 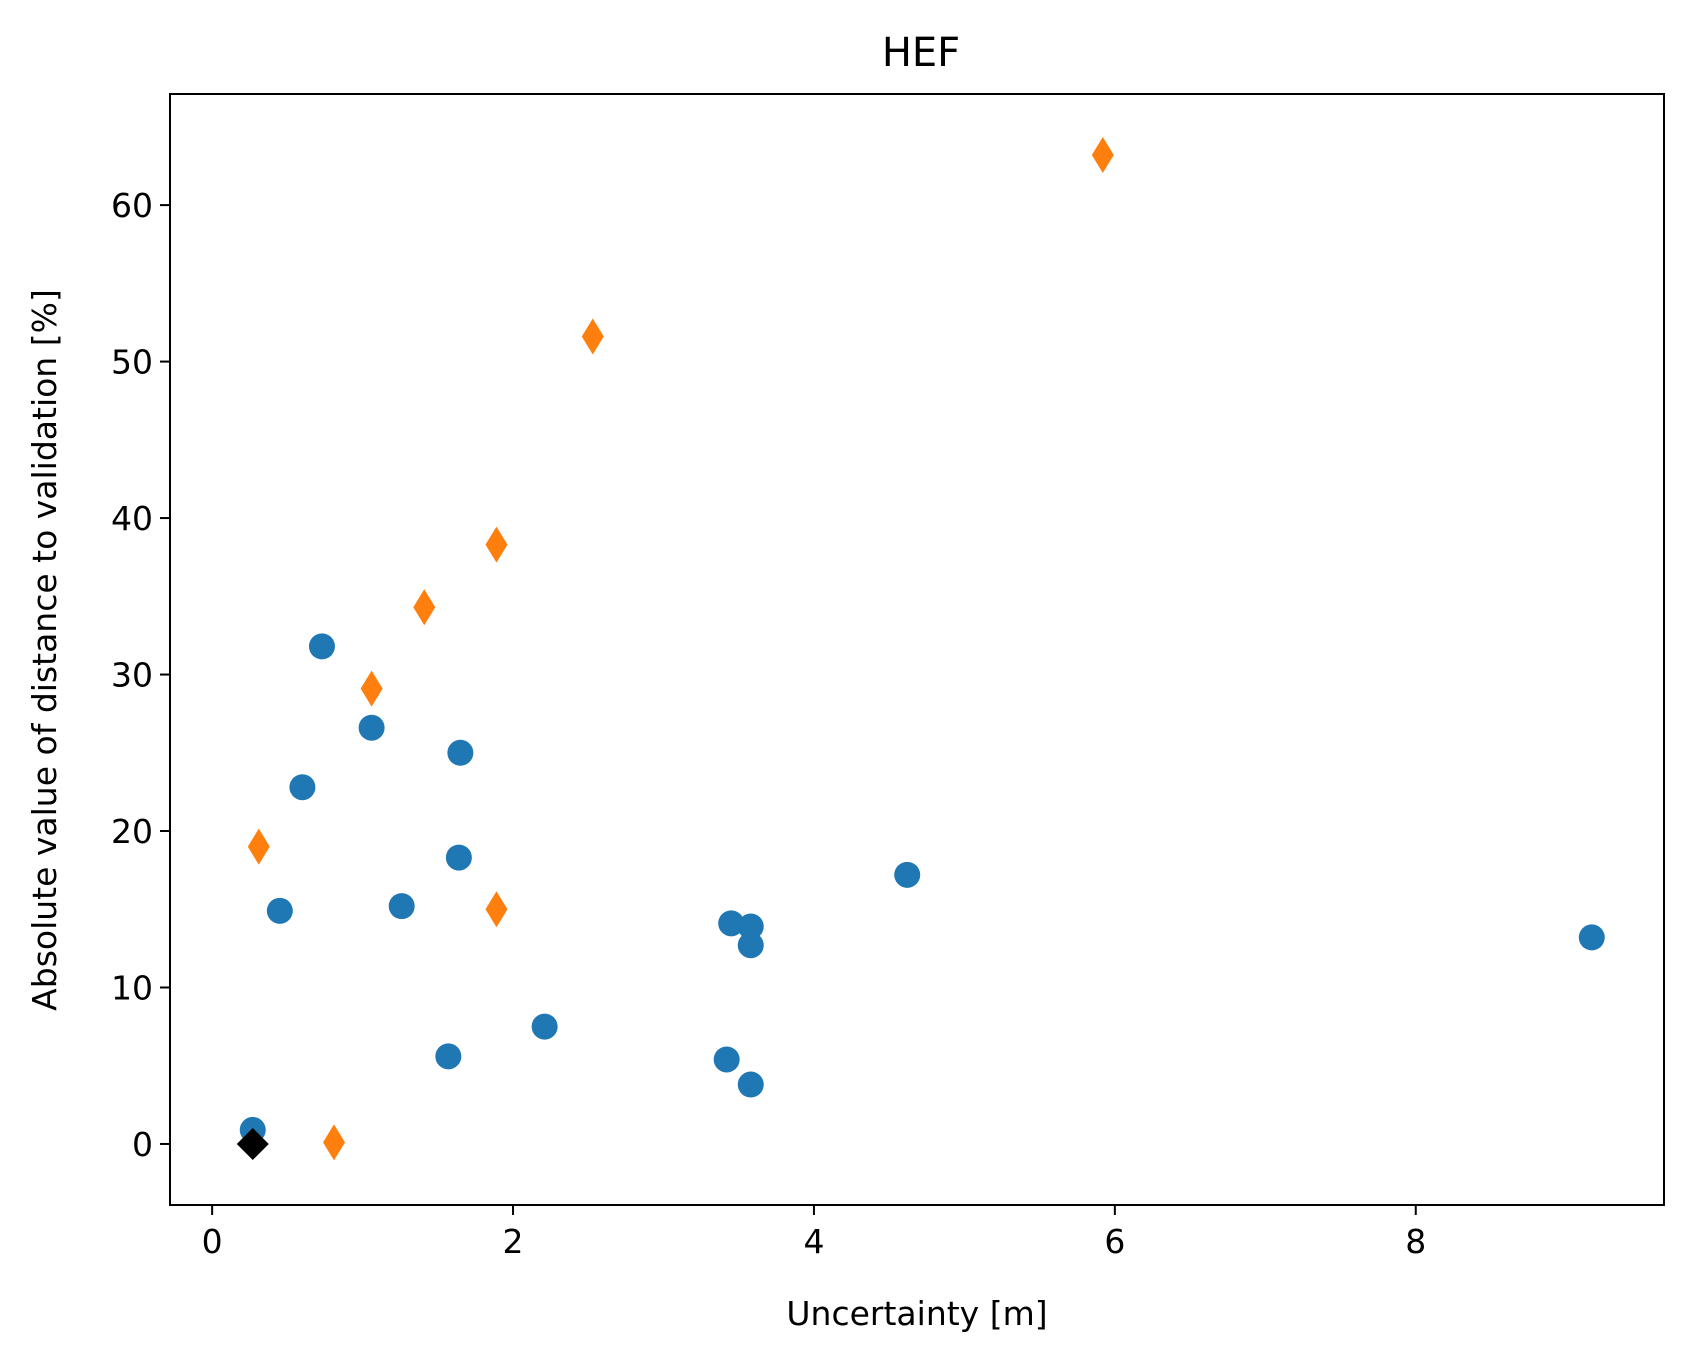 What do you see at coordinates (132, 831) in the screenshot?
I see `y-tick-label: 20` at bounding box center [132, 831].